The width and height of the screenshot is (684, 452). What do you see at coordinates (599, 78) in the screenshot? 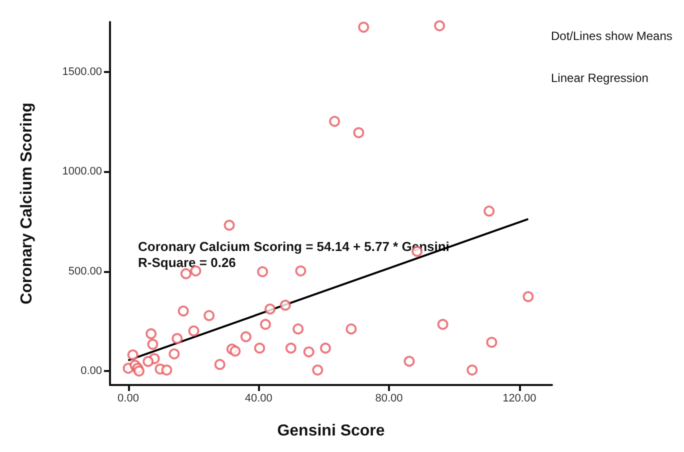
I see `annotation: Linear Regression` at bounding box center [599, 78].